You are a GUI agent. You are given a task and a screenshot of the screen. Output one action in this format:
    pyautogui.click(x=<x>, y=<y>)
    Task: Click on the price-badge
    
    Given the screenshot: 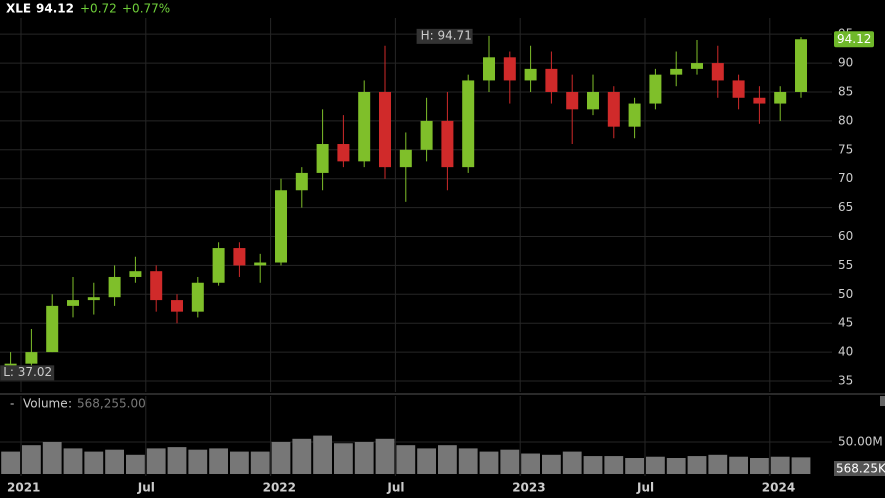 What is the action you would take?
    pyautogui.click(x=854, y=39)
    